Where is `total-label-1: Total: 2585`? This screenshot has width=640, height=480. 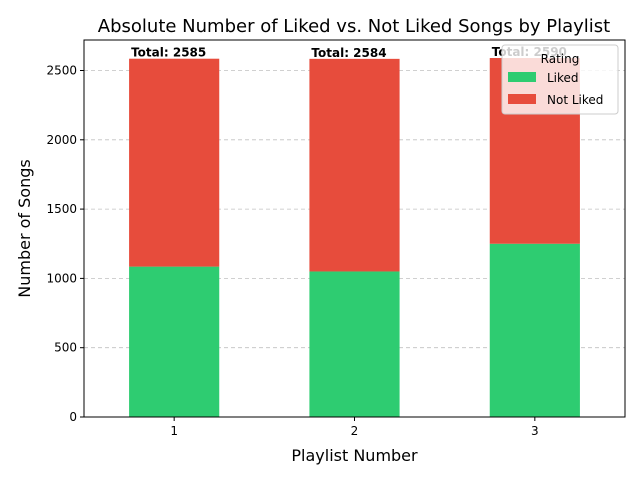 total-label-1: Total: 2585 is located at coordinates (168, 53).